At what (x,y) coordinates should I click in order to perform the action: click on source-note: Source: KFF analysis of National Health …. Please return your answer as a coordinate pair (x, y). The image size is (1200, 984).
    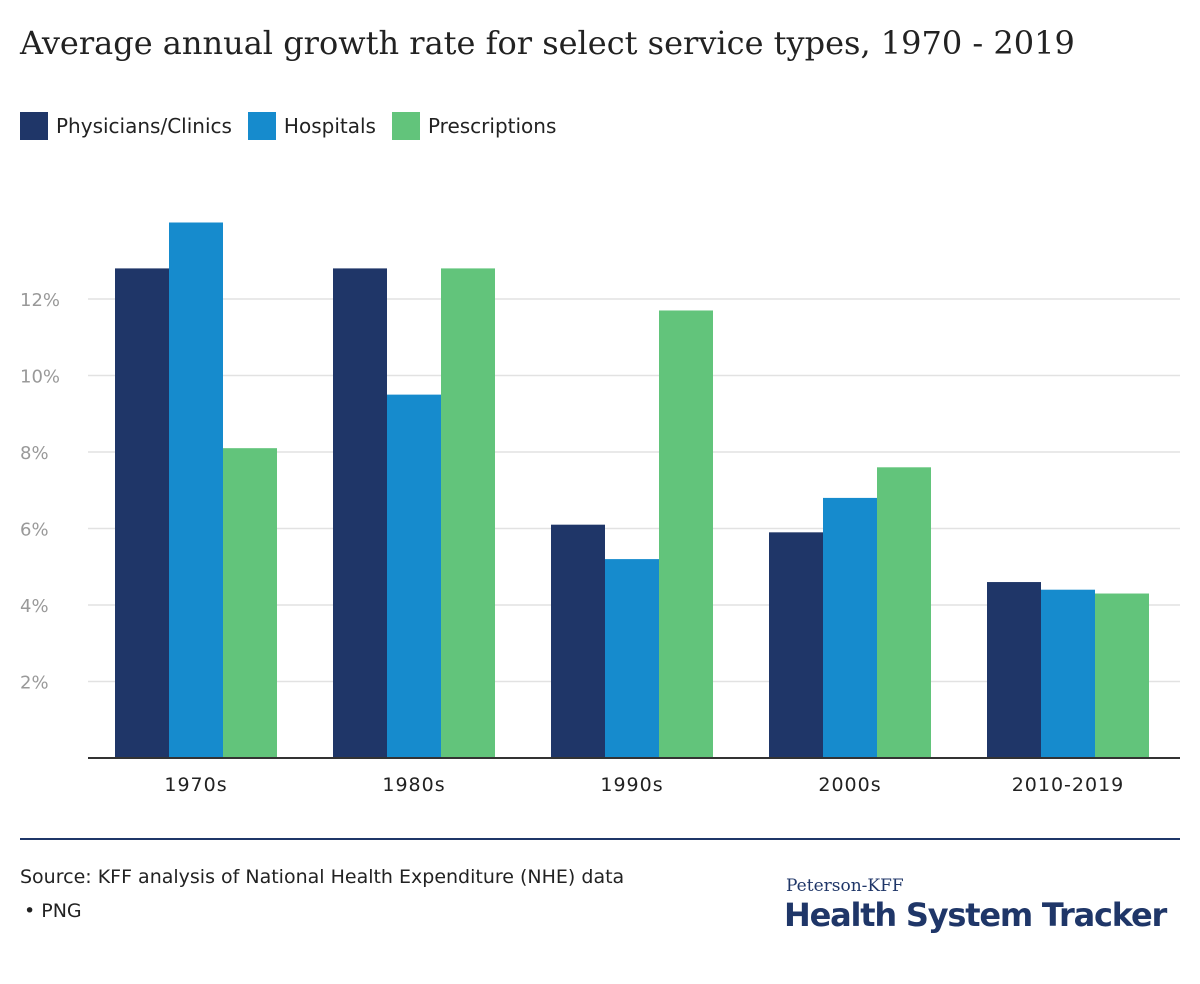
    Looking at the image, I should click on (322, 877).